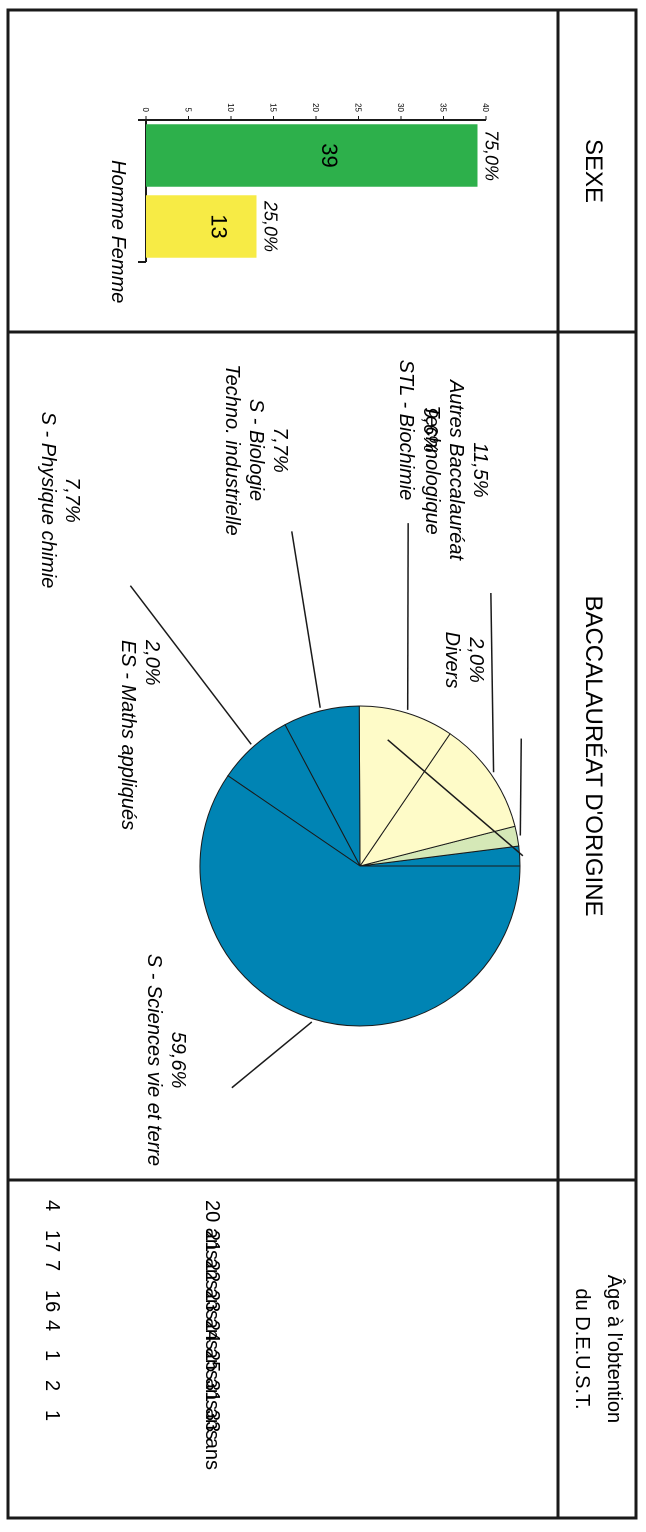 The width and height of the screenshot is (646, 1532). Describe the element at coordinates (480, 469) in the screenshot. I see `pie-pct: 11,5%` at that location.